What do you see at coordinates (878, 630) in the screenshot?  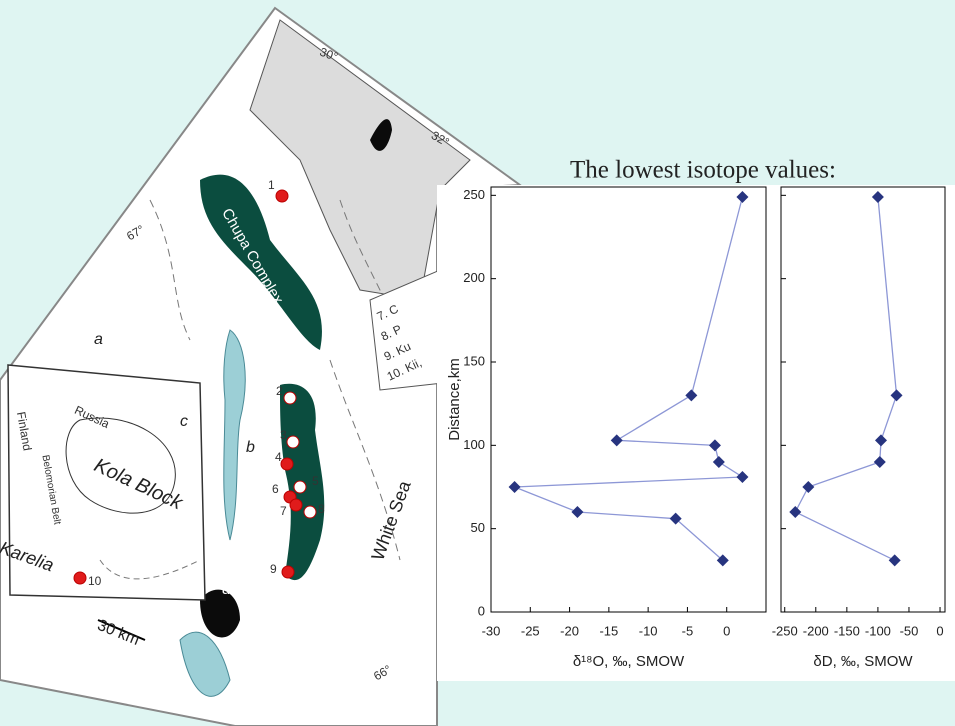 I see `x-tick-label: -100` at bounding box center [878, 630].